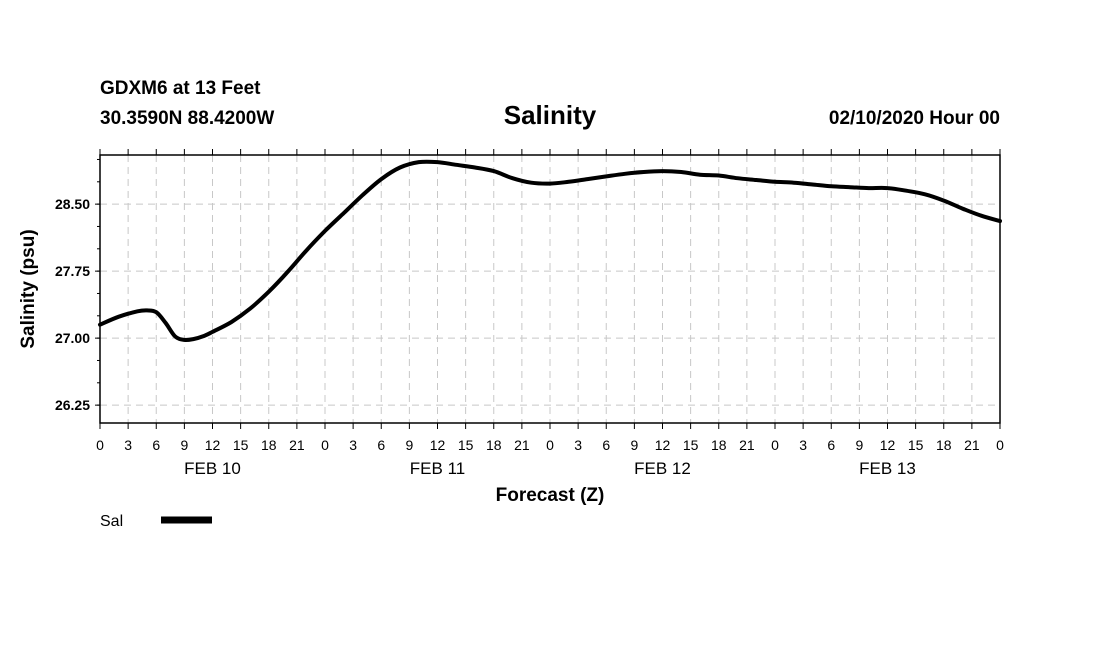 This screenshot has height=650, width=1100. Describe the element at coordinates (212, 468) in the screenshot. I see `day-label: FEB 10` at that location.